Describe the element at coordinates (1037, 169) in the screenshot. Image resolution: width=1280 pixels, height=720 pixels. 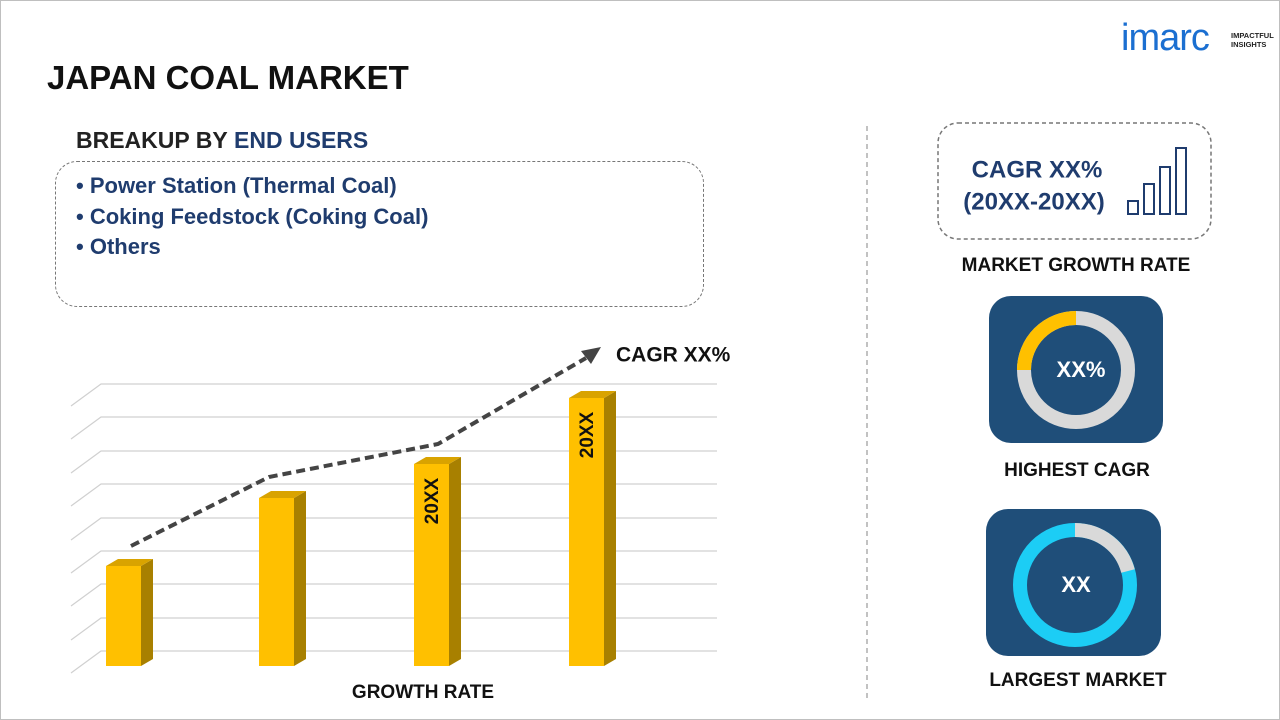
I see `panel-cagr: CAGR XX%` at that location.